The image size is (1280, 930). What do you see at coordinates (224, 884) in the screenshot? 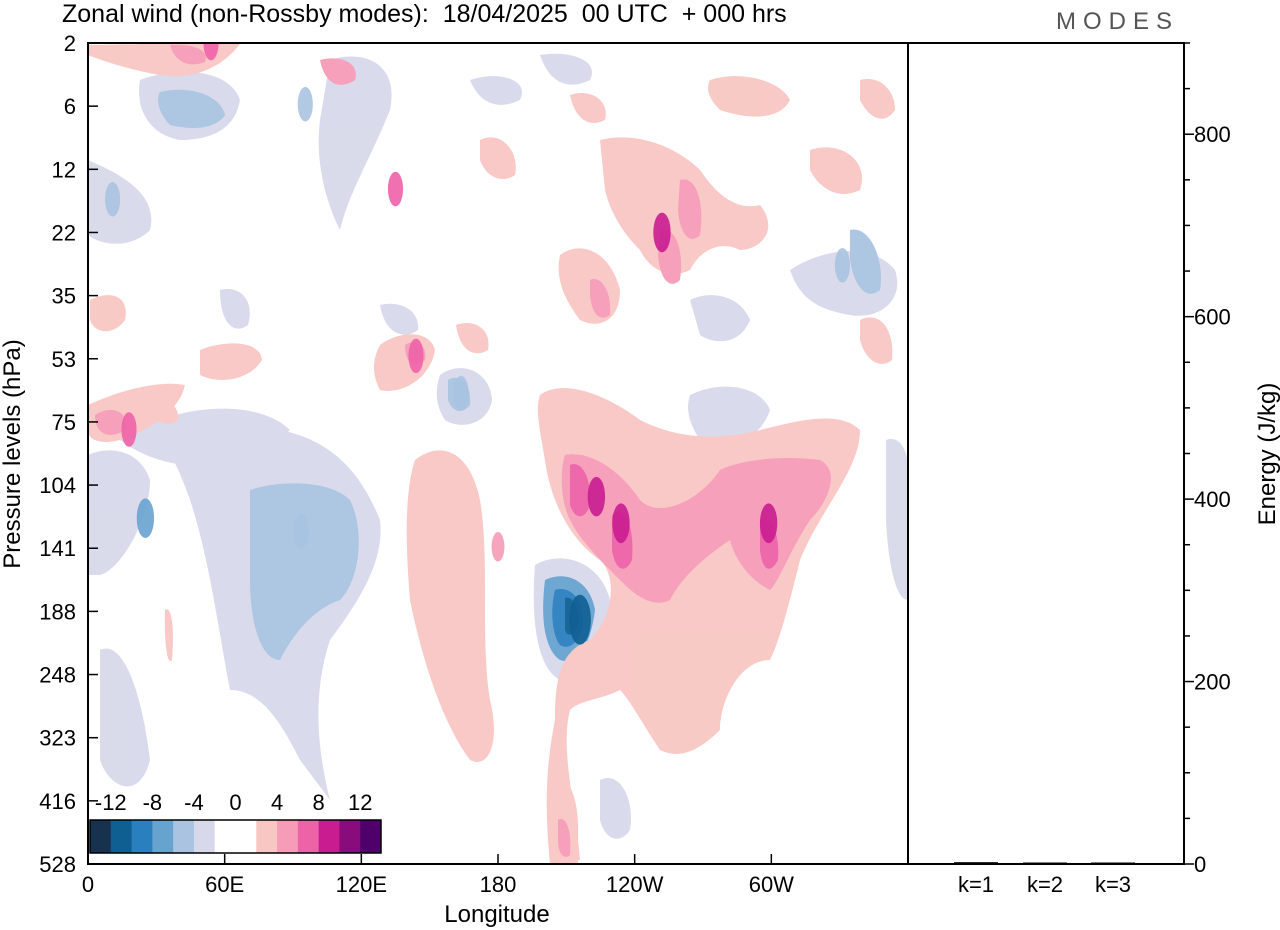
I see `x-tick-label: 60E` at bounding box center [224, 884].